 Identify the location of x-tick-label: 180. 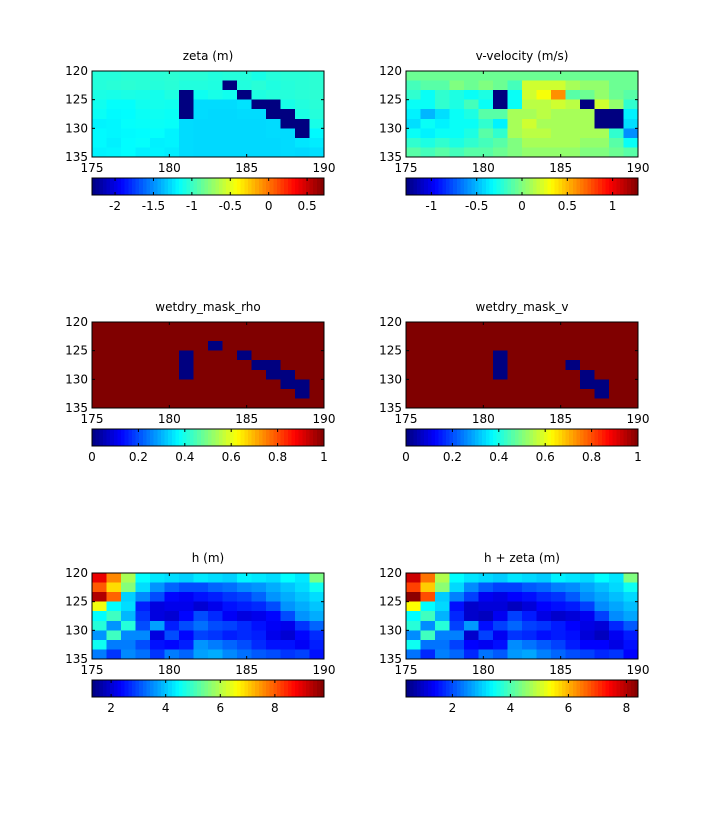
(483, 168).